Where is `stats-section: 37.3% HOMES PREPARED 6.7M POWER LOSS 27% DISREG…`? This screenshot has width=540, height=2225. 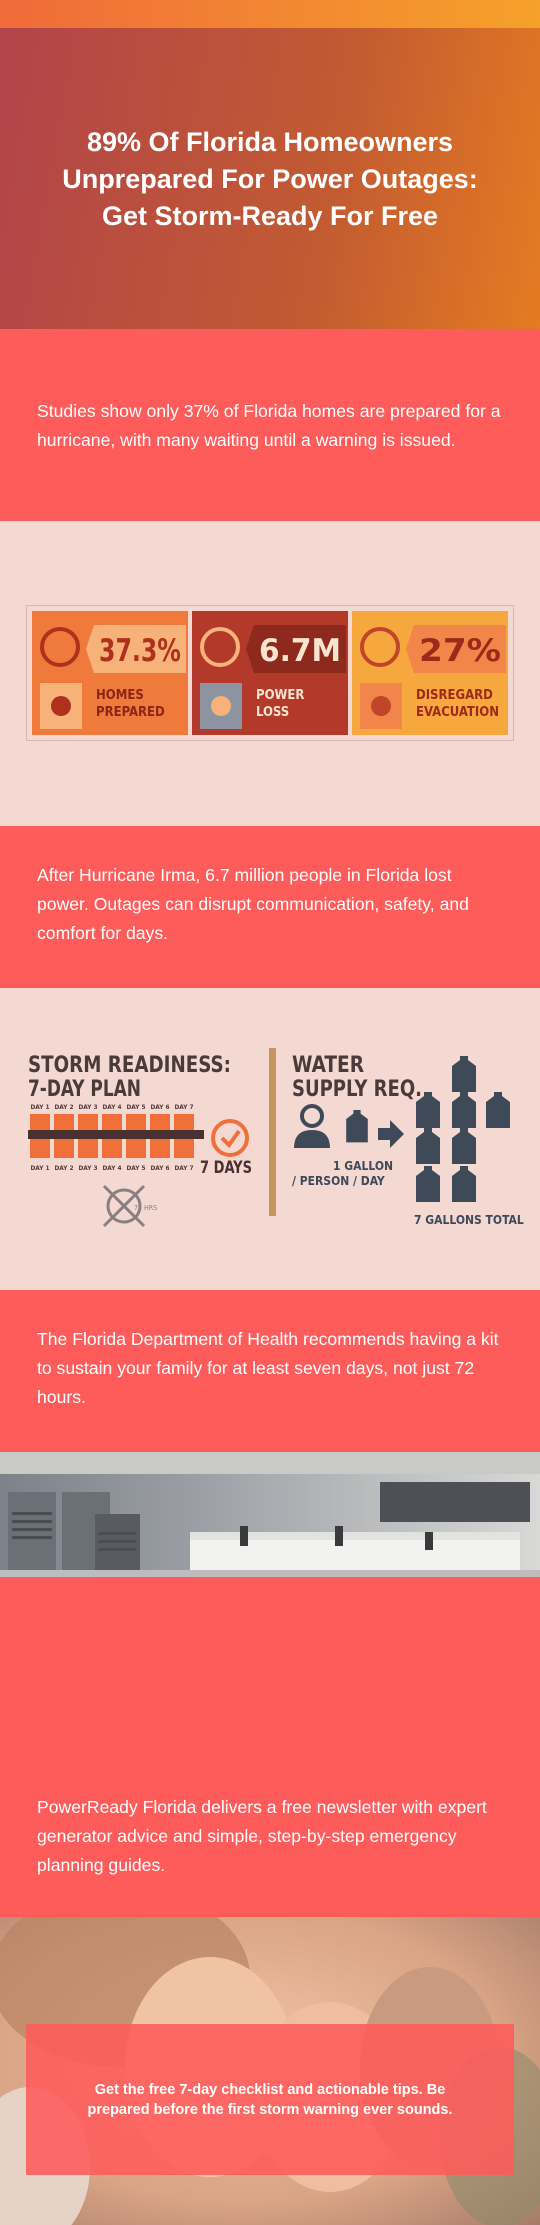
stats-section: 37.3% HOMES PREPARED 6.7M POWER LOSS 27% DISREG… is located at coordinates (270, 673).